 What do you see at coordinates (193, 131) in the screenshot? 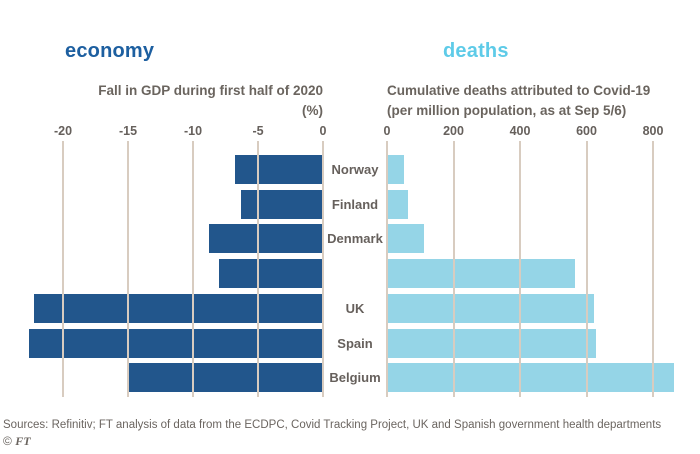
I see `axis-tick-label: -10` at bounding box center [193, 131].